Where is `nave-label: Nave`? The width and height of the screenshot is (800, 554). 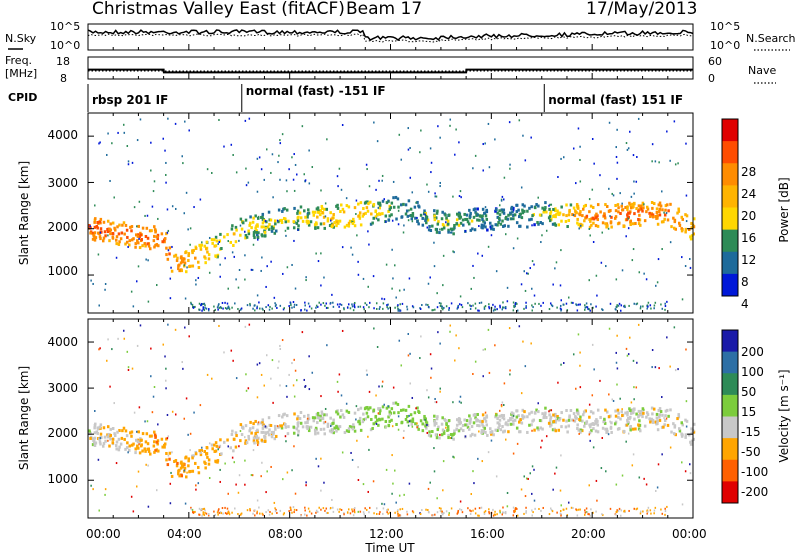
nave-label: Nave is located at coordinates (762, 70).